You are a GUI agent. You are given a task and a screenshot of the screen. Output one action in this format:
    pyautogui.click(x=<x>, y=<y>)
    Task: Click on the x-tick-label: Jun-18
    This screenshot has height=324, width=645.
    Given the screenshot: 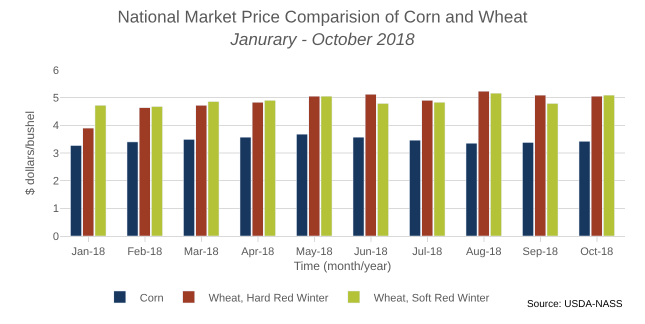 What is the action you would take?
    pyautogui.click(x=371, y=252)
    